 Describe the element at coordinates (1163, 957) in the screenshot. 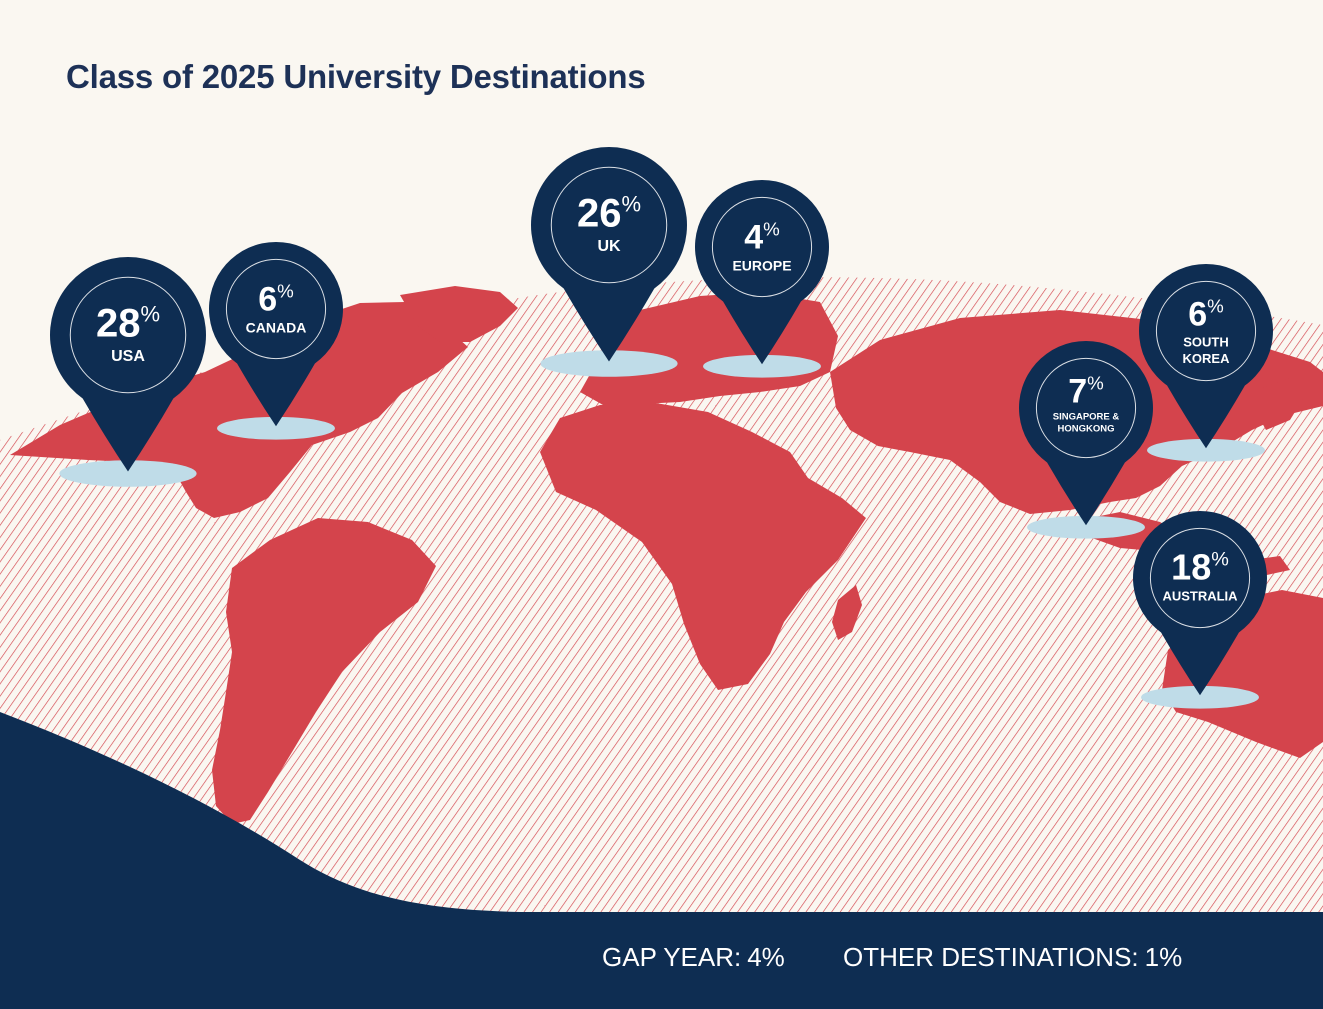

I see `other-destinations-value: 1%` at that location.